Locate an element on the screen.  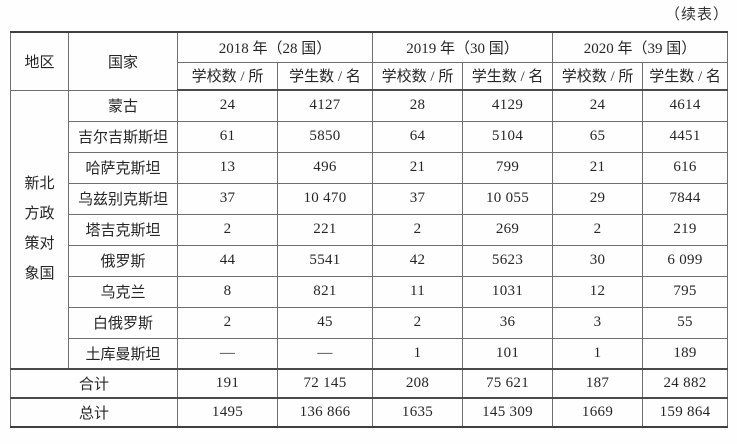
value-cell: 5541 is located at coordinates (325, 260).